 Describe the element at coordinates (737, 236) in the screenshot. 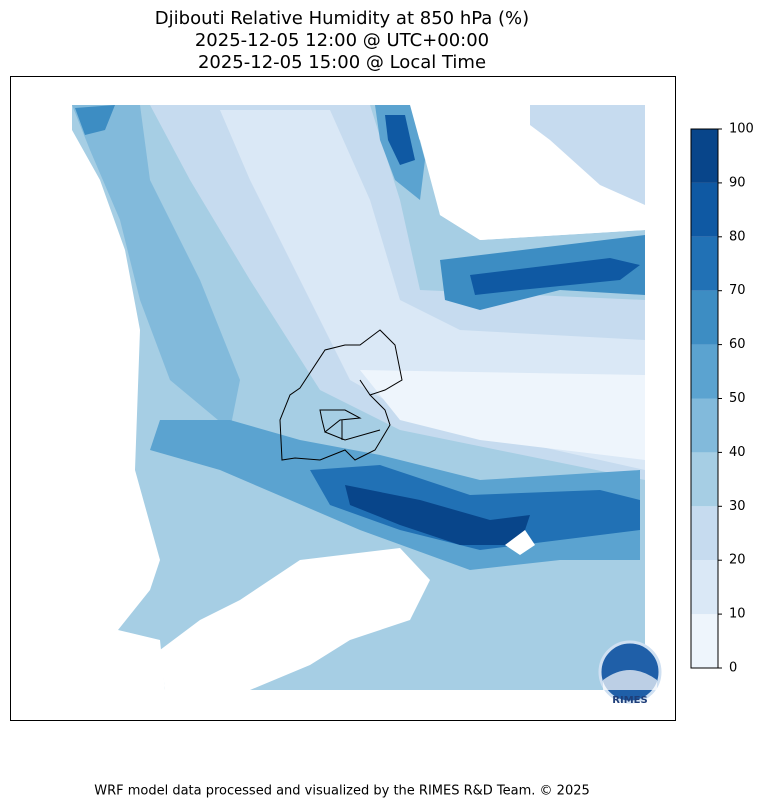

I see `colorbar-tick-label: 80` at that location.